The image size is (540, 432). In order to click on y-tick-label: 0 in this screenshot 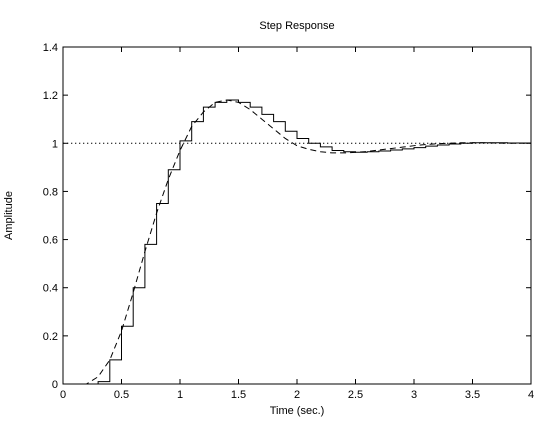, I will do `click(55, 385)`.